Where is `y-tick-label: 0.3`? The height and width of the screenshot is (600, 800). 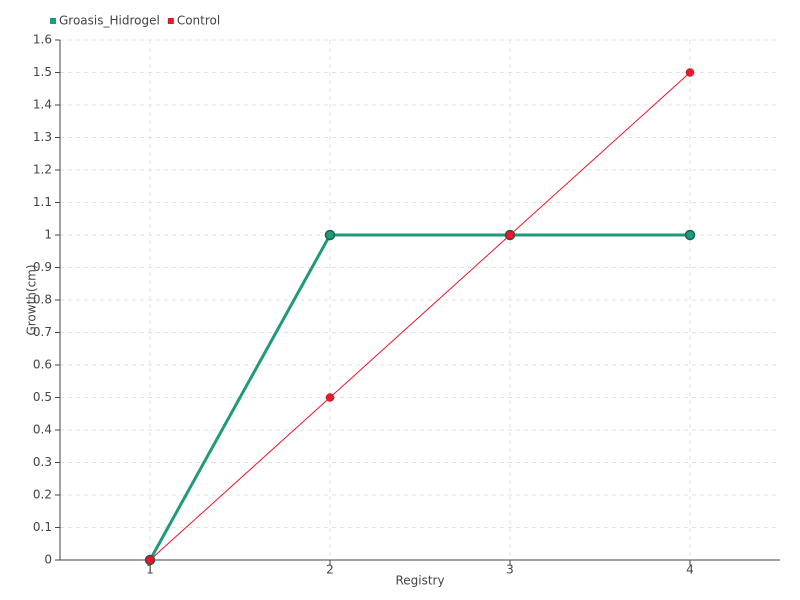
y-tick-label: 0.3 is located at coordinates (42, 462).